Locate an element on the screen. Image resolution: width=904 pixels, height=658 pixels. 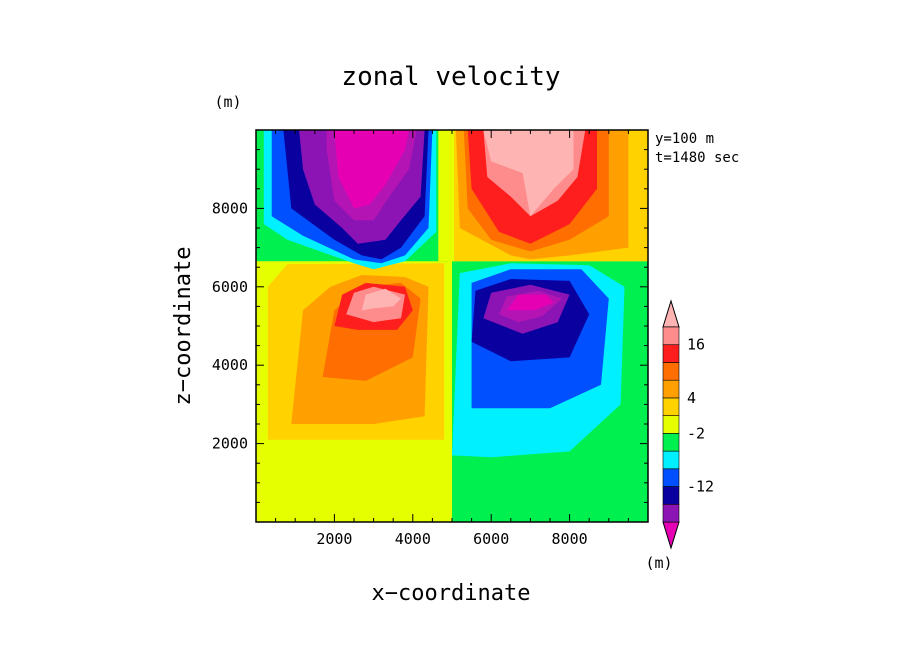
colorbar: -12 -2 4 16 is located at coordinates (688, 424).